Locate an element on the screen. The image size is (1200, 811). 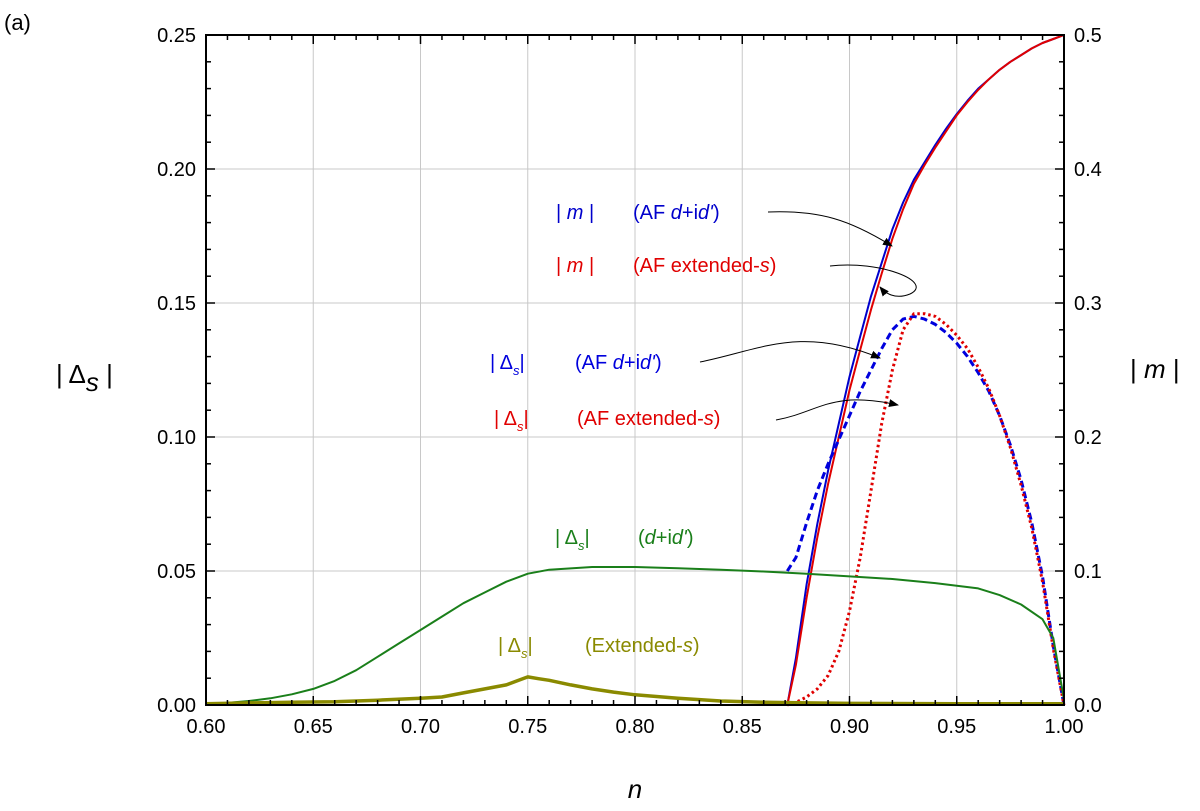
y-left-axis-title: | Δs | is located at coordinates (84, 378).